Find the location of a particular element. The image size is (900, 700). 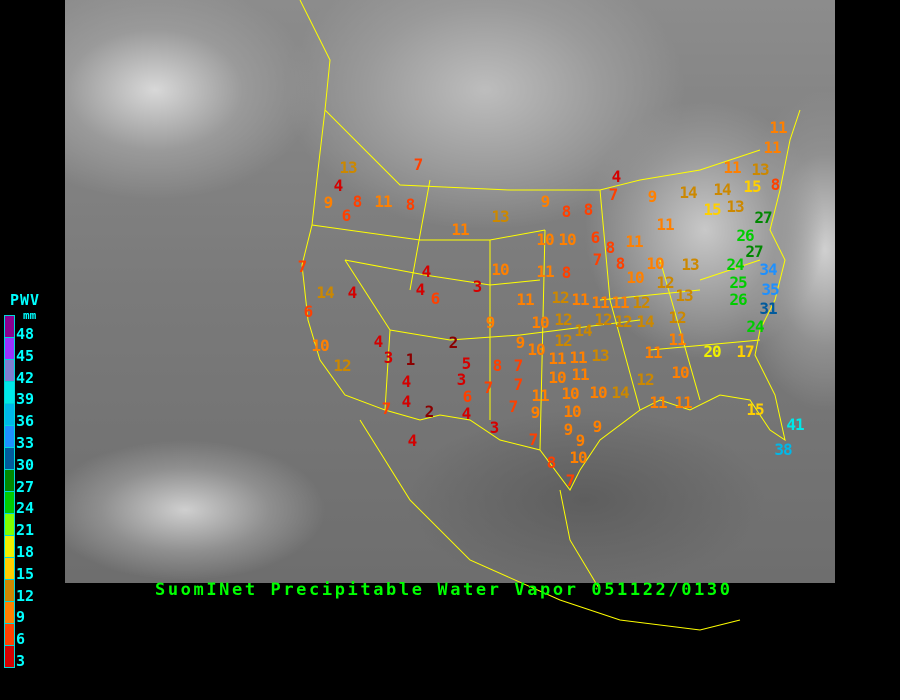

legend-tick: 30 is located at coordinates (25, 464).